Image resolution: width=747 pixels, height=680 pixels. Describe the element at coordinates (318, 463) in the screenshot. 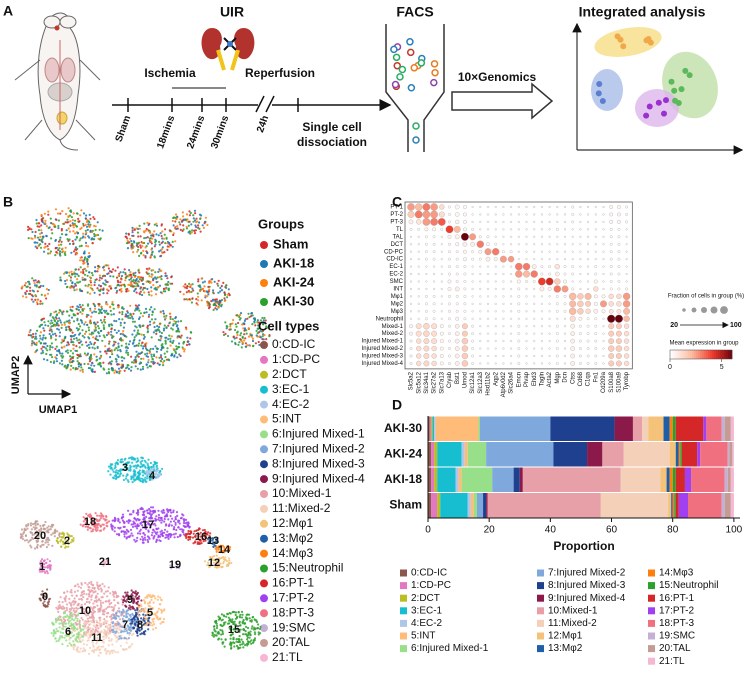

I see `legend-label: 8:Injured Mixed-3` at that location.